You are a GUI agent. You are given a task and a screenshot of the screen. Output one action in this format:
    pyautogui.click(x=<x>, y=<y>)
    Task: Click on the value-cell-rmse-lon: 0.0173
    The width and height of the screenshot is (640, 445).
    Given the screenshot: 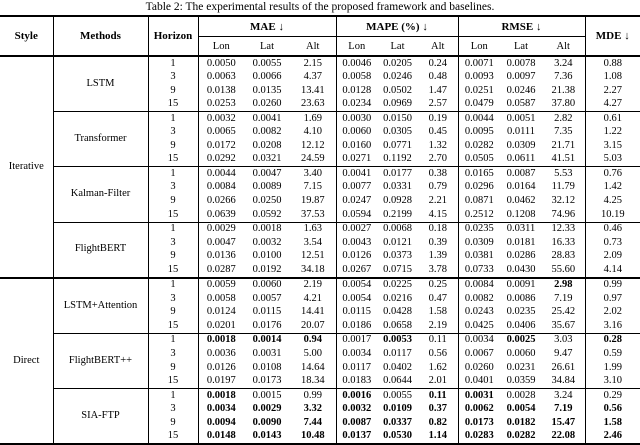 What is the action you would take?
    pyautogui.click(x=479, y=422)
    